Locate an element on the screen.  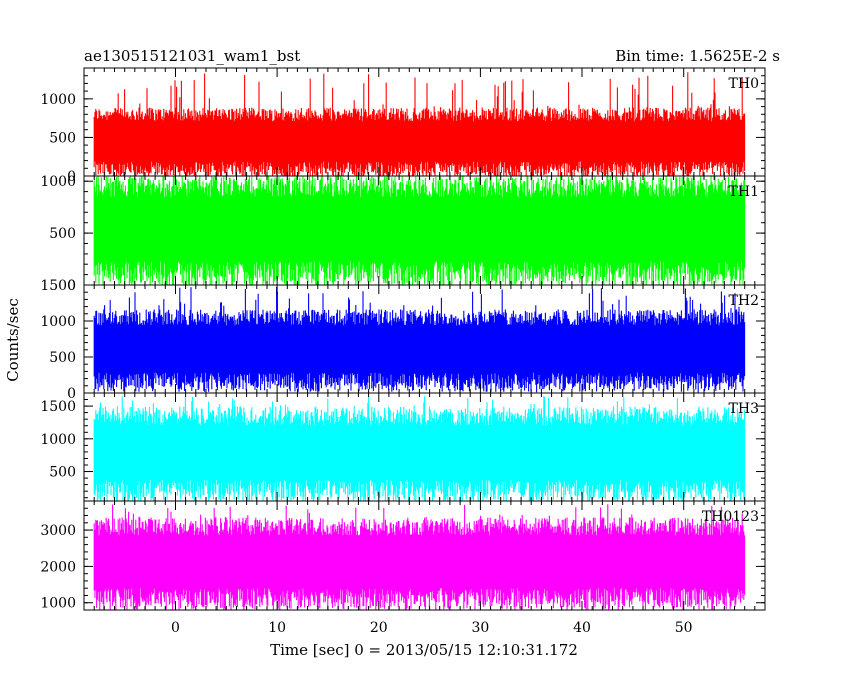
panel-th0123: 1000 2000 3000 TH0123 is located at coordinates (403, 556).